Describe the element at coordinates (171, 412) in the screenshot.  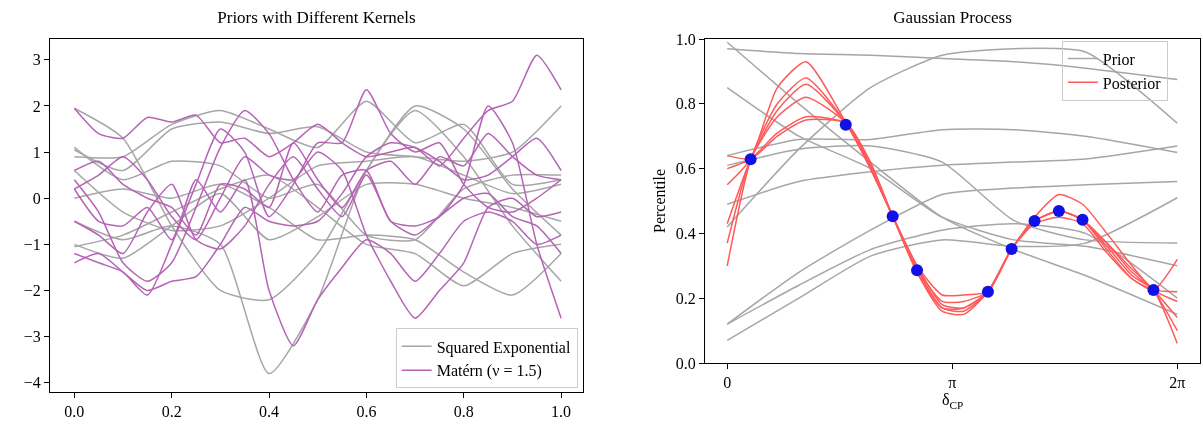
I see `x-tick-label: 0.2` at that location.